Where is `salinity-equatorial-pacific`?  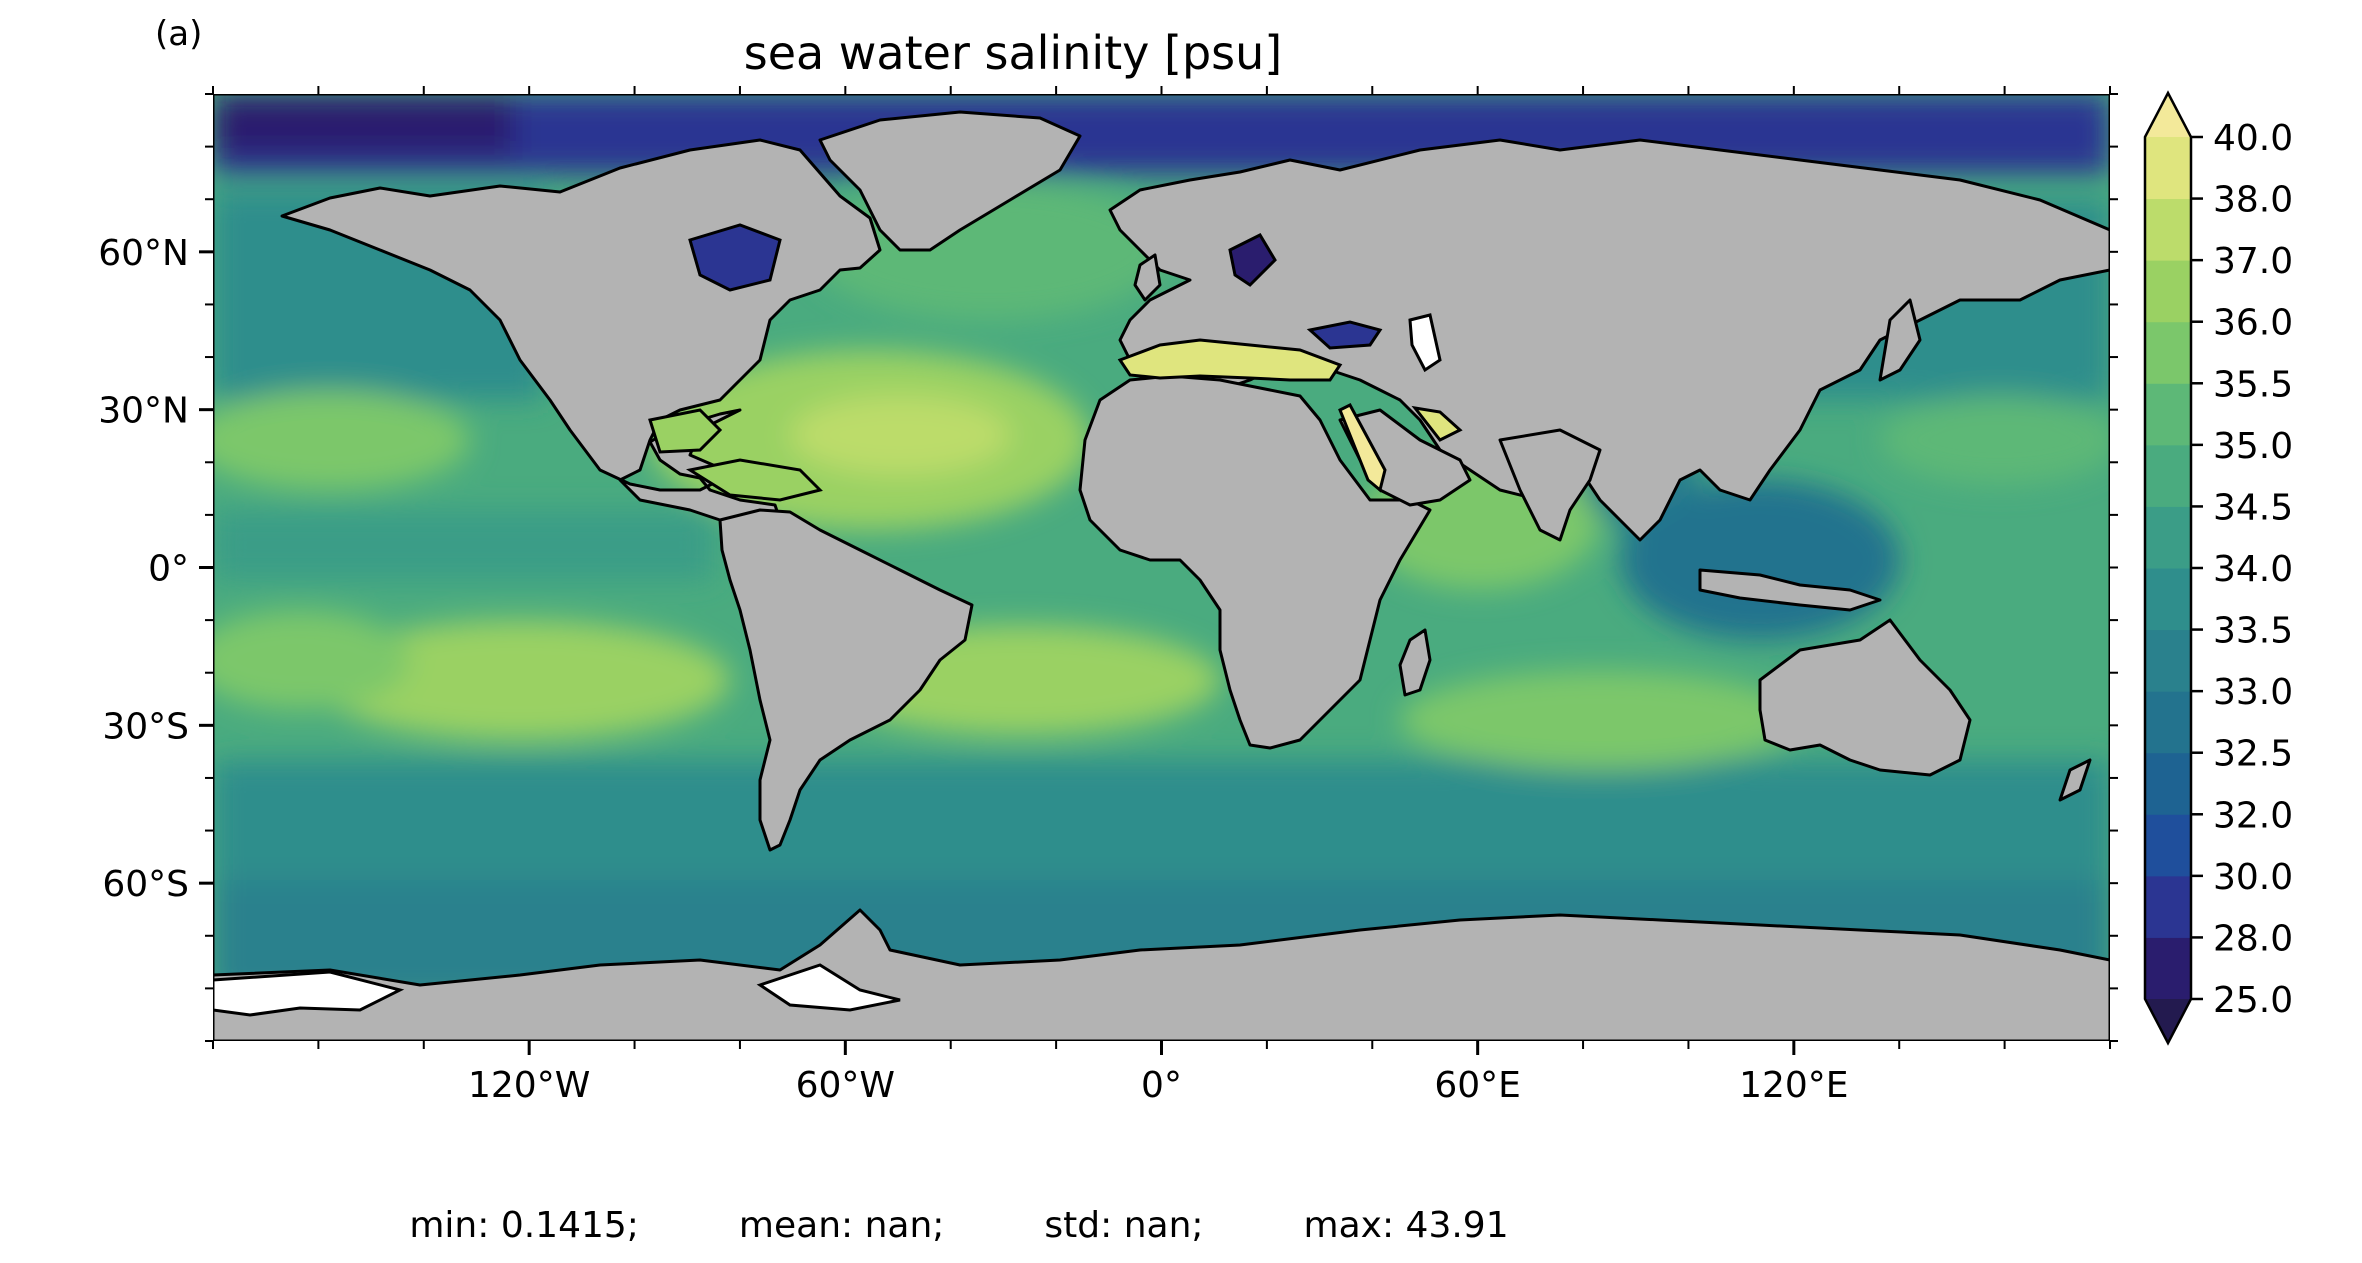
salinity-equatorial-pacific is located at coordinates (463, 545).